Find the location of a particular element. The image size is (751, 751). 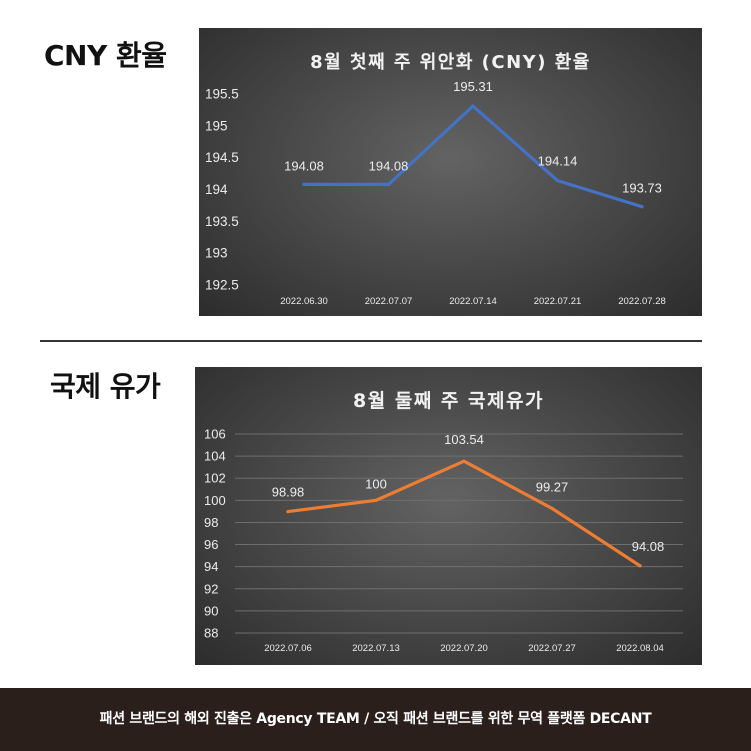

cny-y-tick-label: 193.5 is located at coordinates (222, 221).